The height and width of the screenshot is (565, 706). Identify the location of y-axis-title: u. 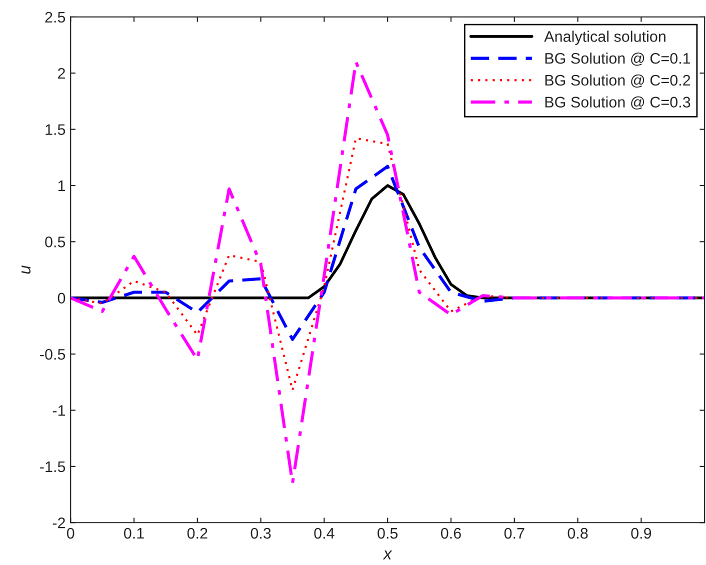
(26, 269).